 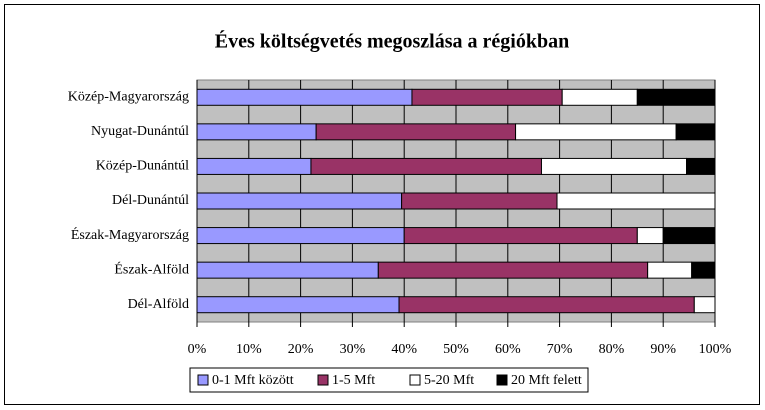 What do you see at coordinates (140, 131) in the screenshot?
I see `y-tick-label: Nyugat-Dunántúl` at bounding box center [140, 131].